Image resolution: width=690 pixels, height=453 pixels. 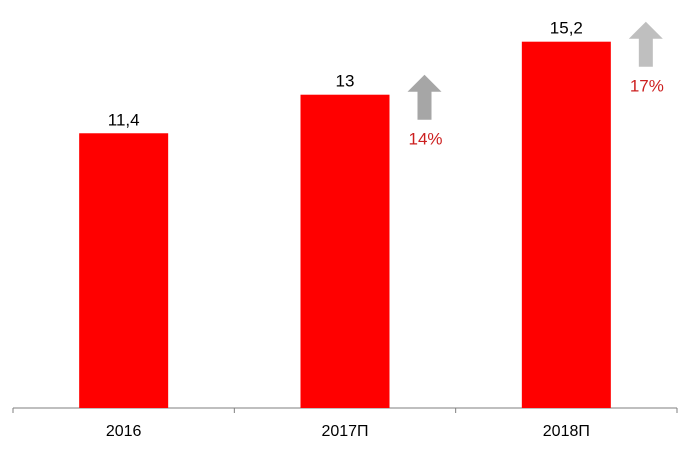 I want to click on category-label-2018П: 2018П, so click(x=566, y=431).